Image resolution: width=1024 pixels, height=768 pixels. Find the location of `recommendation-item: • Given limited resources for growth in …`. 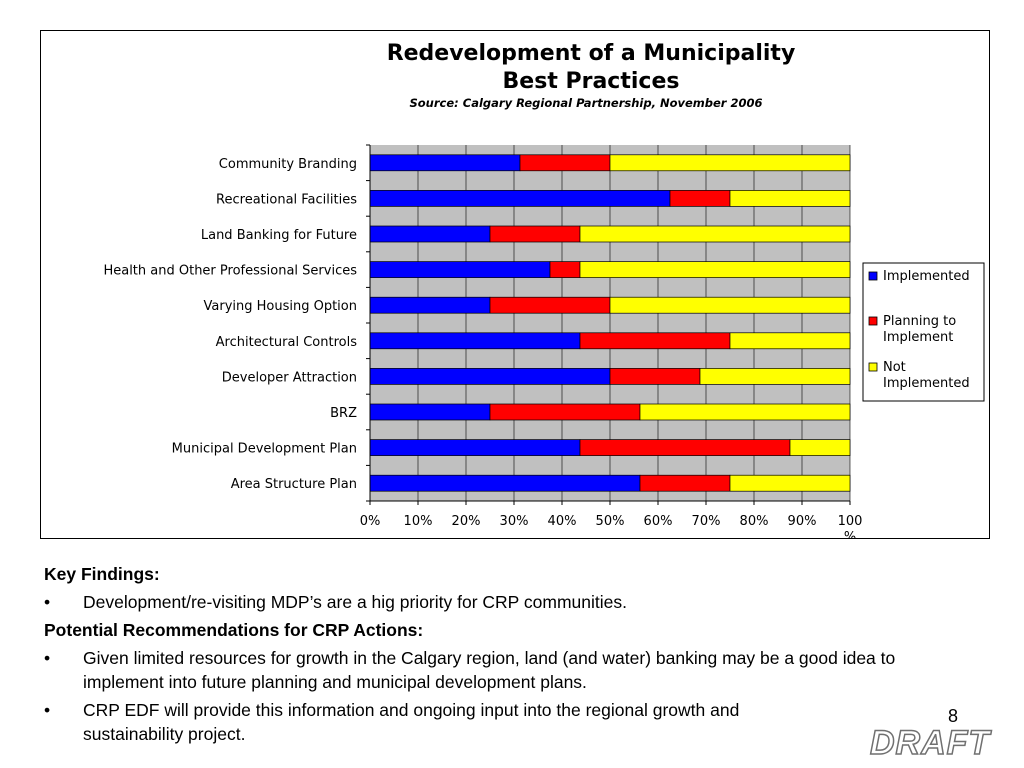

recommendation-item: • Given limited resources for growth in … is located at coordinates (499, 670).